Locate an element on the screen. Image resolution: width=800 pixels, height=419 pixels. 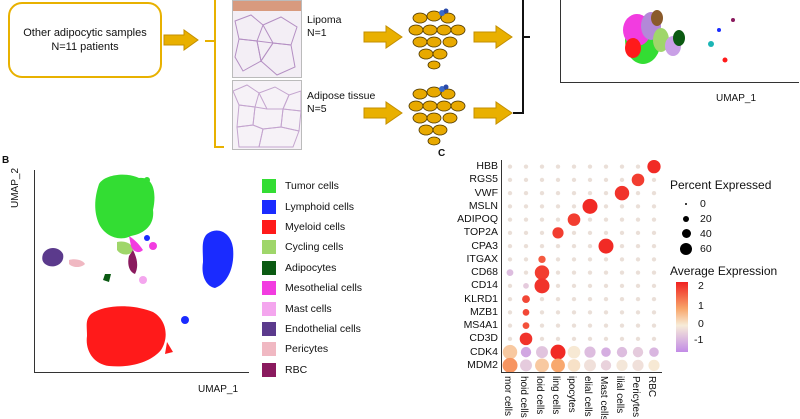
cell-type-tick-label: RBC is located at coordinates (651, 387).